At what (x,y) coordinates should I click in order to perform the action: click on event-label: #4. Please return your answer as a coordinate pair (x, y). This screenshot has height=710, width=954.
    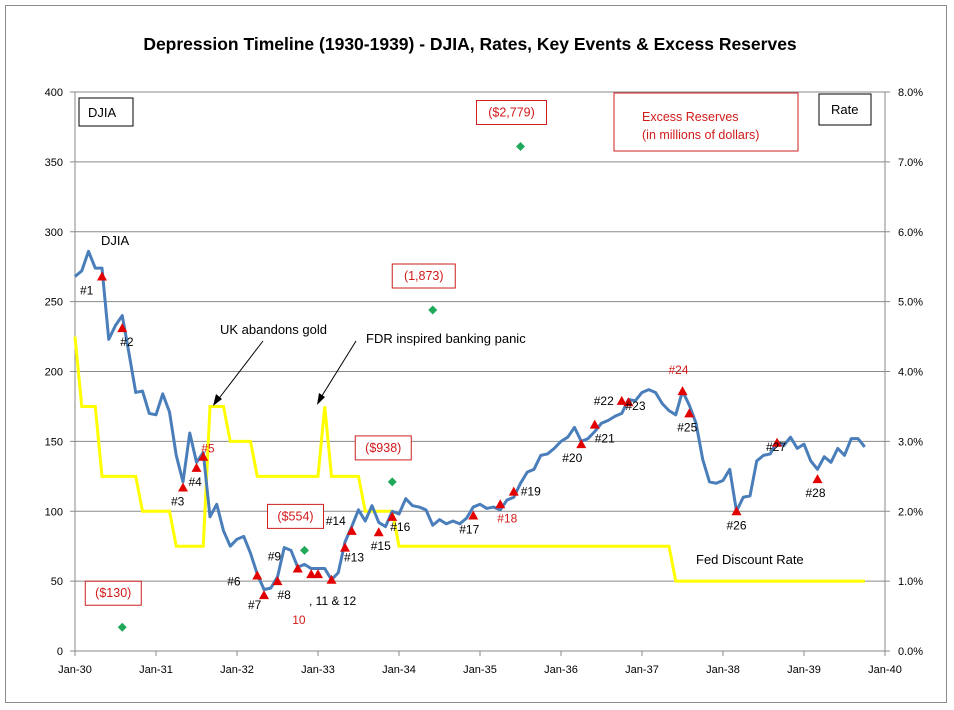
    Looking at the image, I should click on (196, 482).